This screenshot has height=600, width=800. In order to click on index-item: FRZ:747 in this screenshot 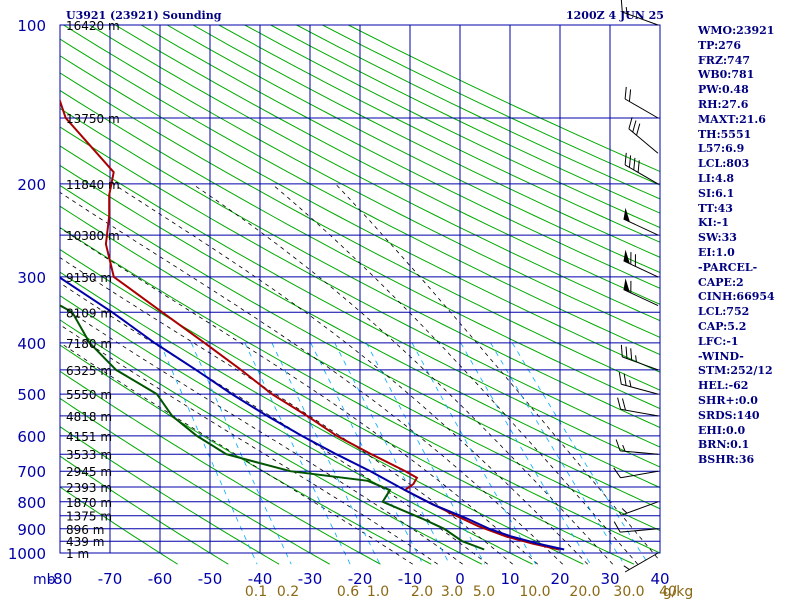, I will do `click(724, 60)`.